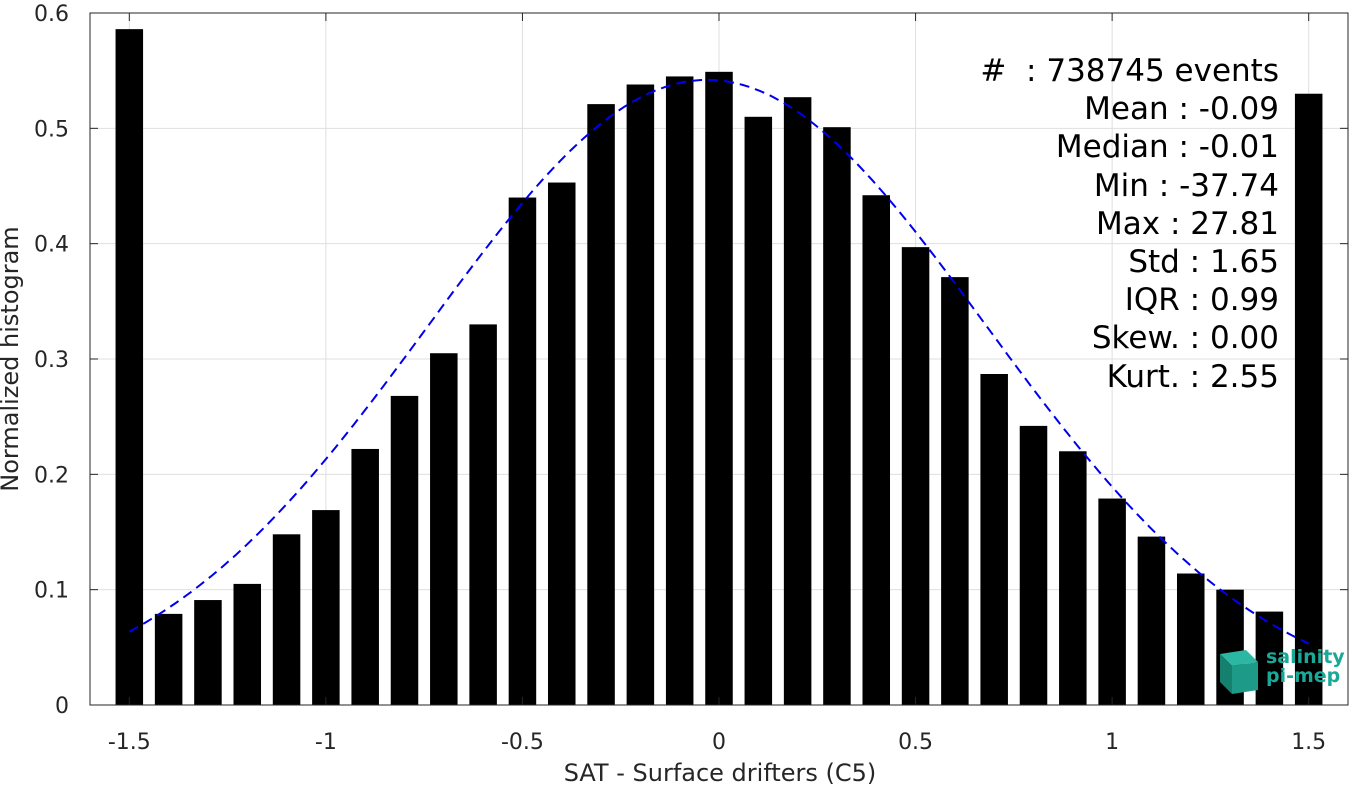 The height and width of the screenshot is (785, 1367). Describe the element at coordinates (326, 742) in the screenshot. I see `x-tick-label-1: -1` at that location.